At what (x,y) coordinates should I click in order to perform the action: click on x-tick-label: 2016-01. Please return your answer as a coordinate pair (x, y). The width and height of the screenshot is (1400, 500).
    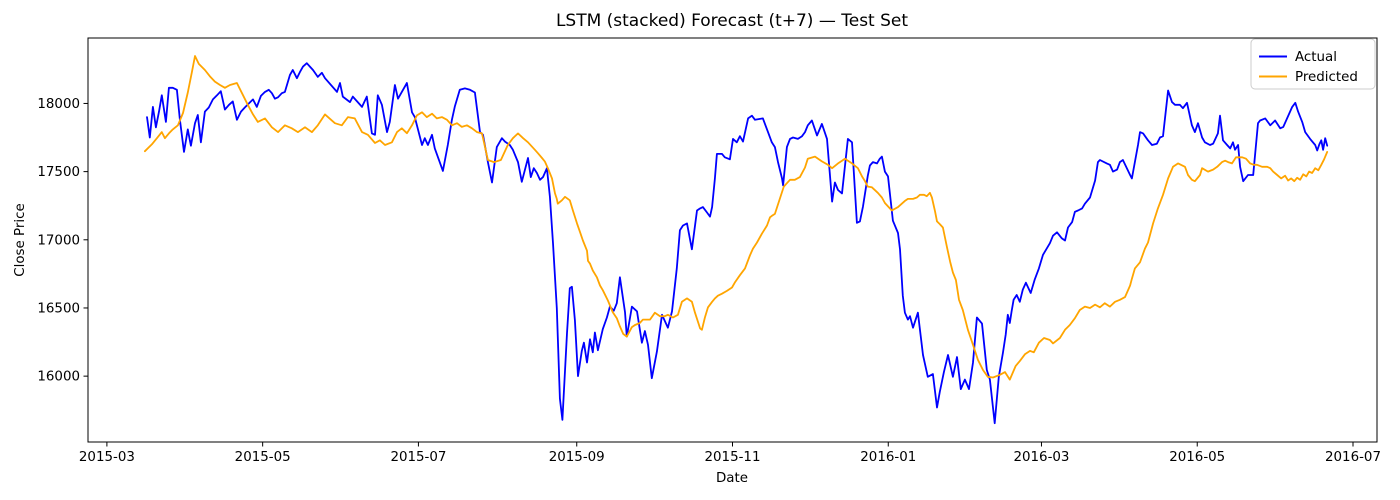
    Looking at the image, I should click on (888, 457).